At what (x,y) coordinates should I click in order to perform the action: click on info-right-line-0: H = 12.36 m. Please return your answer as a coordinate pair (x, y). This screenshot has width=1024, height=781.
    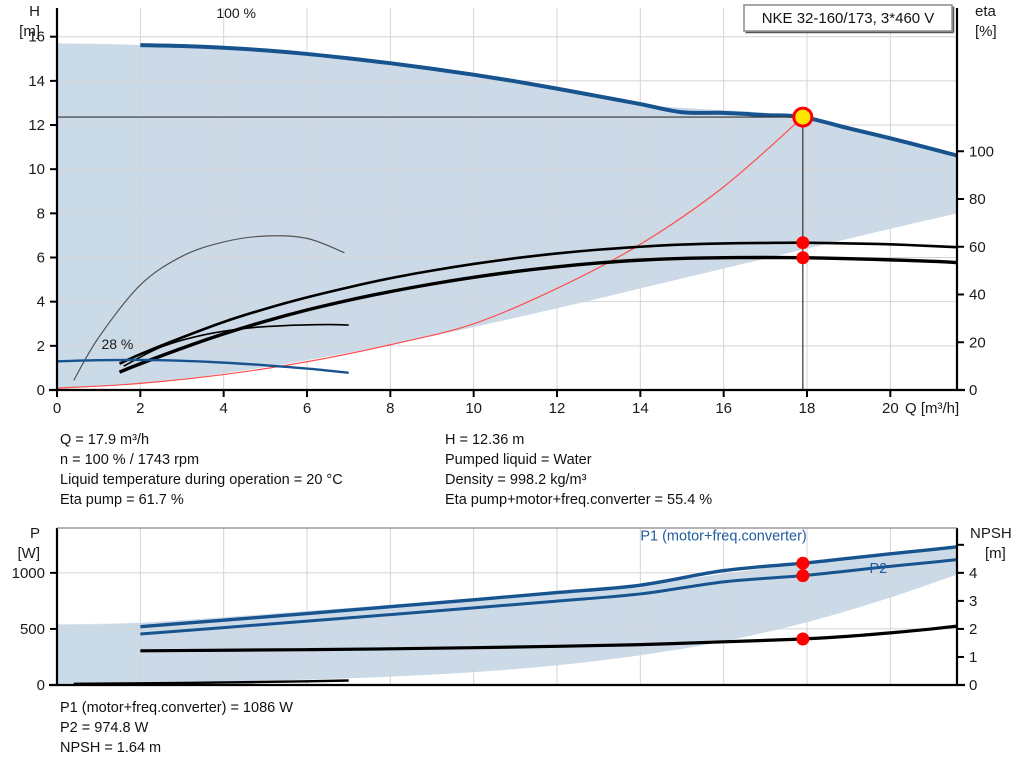
    Looking at the image, I should click on (484, 440).